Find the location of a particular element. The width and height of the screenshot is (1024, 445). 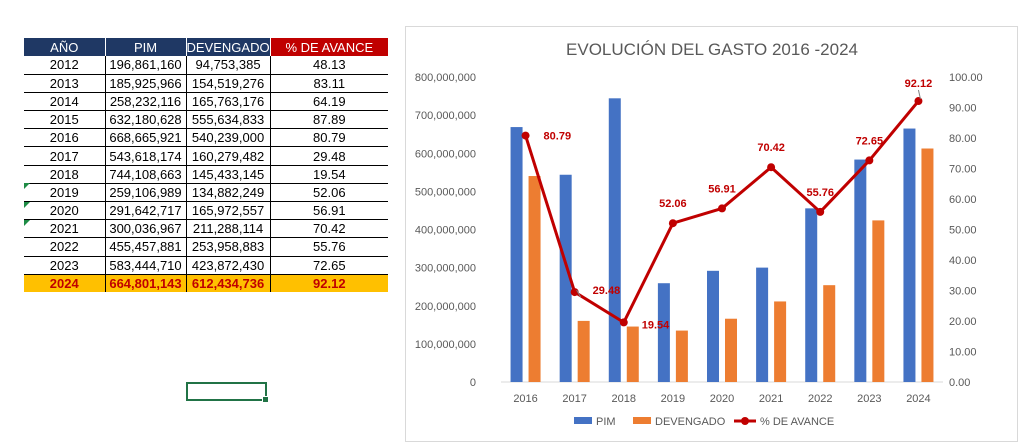

cell-devengado: 165,972,557 is located at coordinates (228, 211).